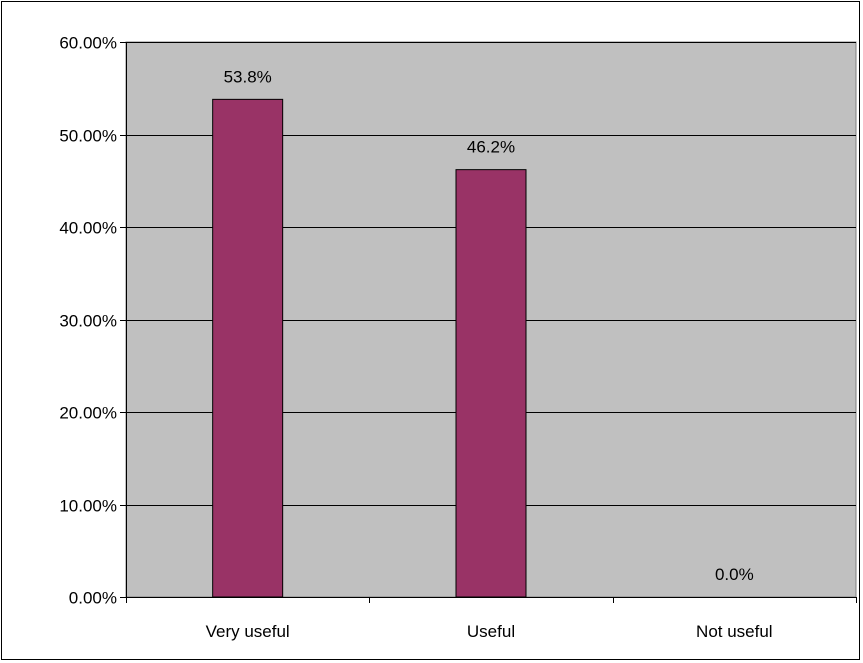  I want to click on y-tick-label: 10.00%, so click(88, 506).